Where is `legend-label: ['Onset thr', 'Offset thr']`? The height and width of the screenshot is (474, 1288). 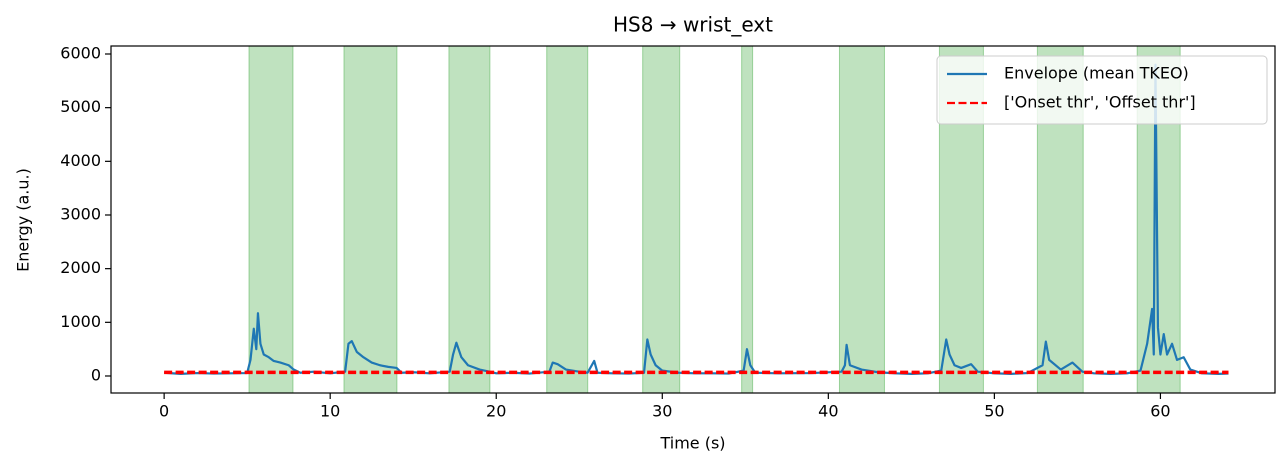
legend-label: ['Onset thr', 'Offset thr'] is located at coordinates (1100, 102).